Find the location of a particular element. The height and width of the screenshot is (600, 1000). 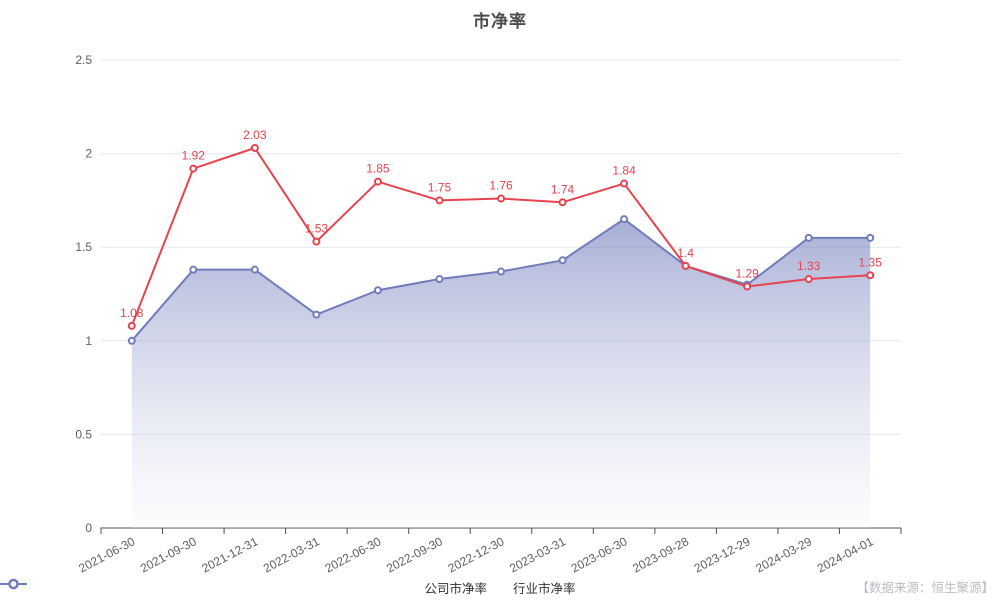

legend-item-company-pb: 公司市净率 is located at coordinates (243, 587).